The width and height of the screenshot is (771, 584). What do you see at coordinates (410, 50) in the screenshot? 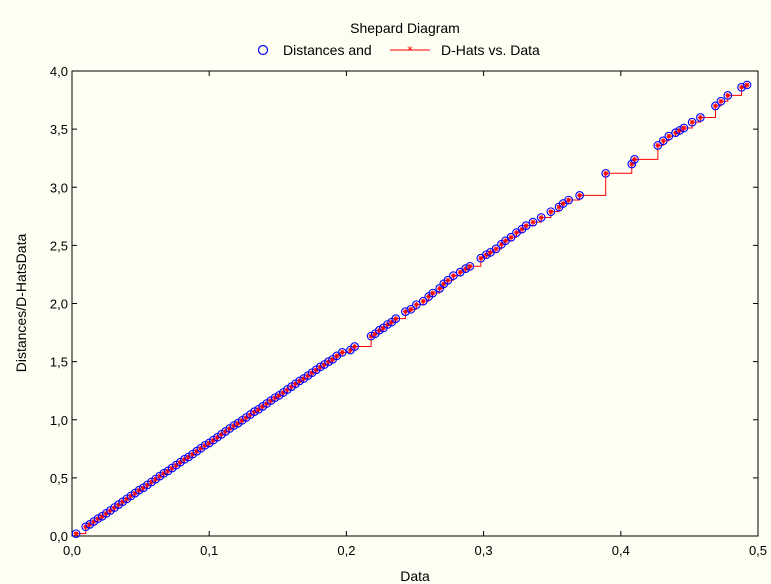
I see `legend-dhats-marker: *` at bounding box center [410, 50].